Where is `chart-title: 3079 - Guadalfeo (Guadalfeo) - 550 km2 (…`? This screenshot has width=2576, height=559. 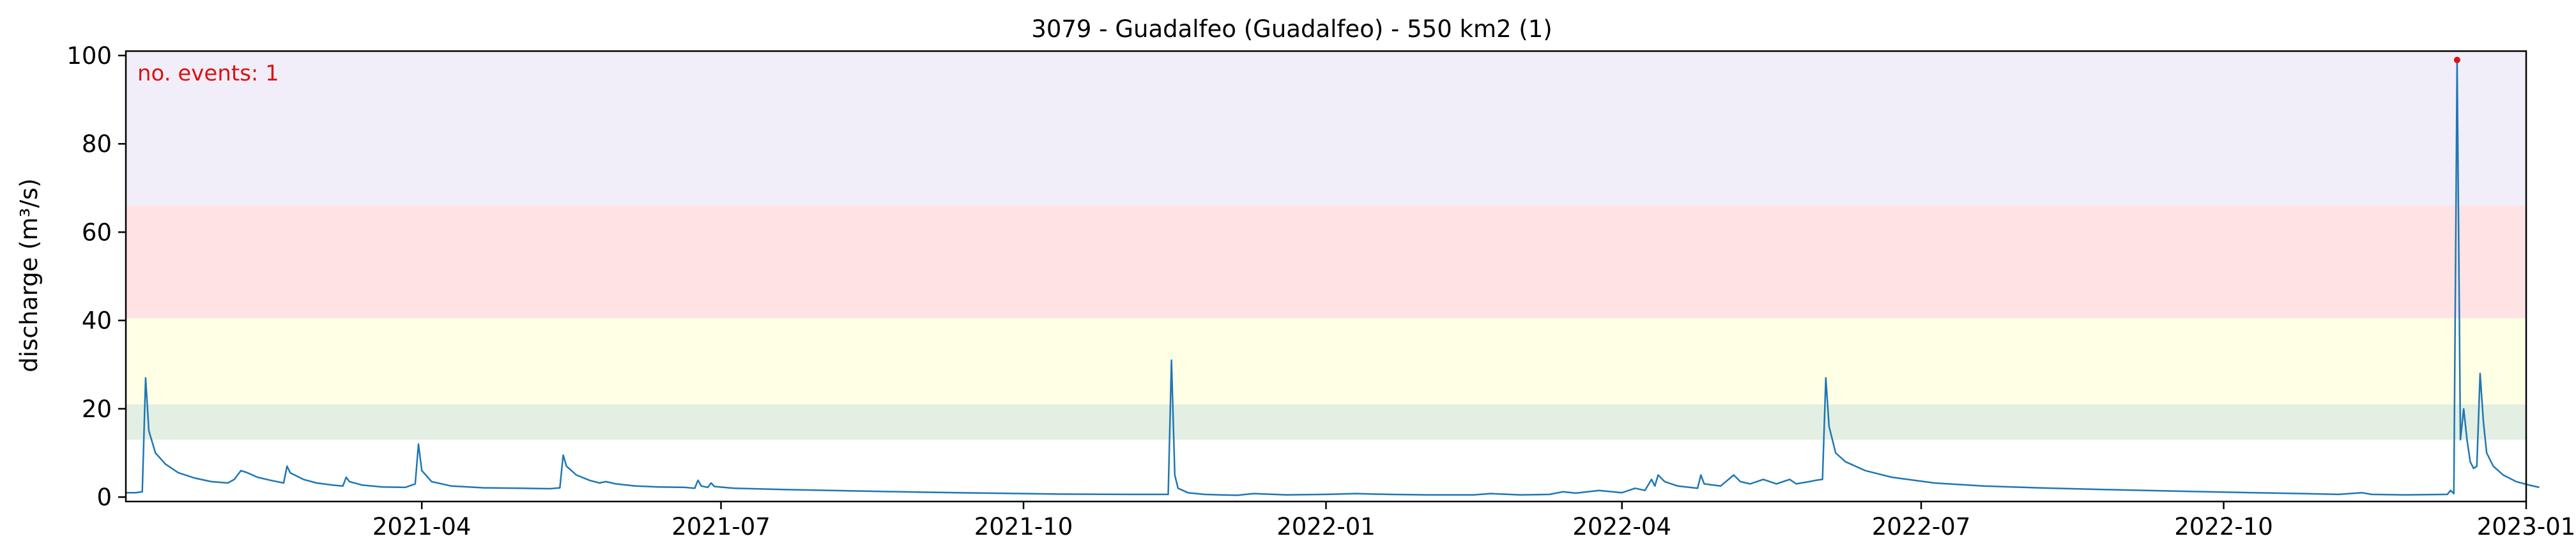 chart-title: 3079 - Guadalfeo (Guadalfeo) - 550 km2 (… is located at coordinates (1291, 29).